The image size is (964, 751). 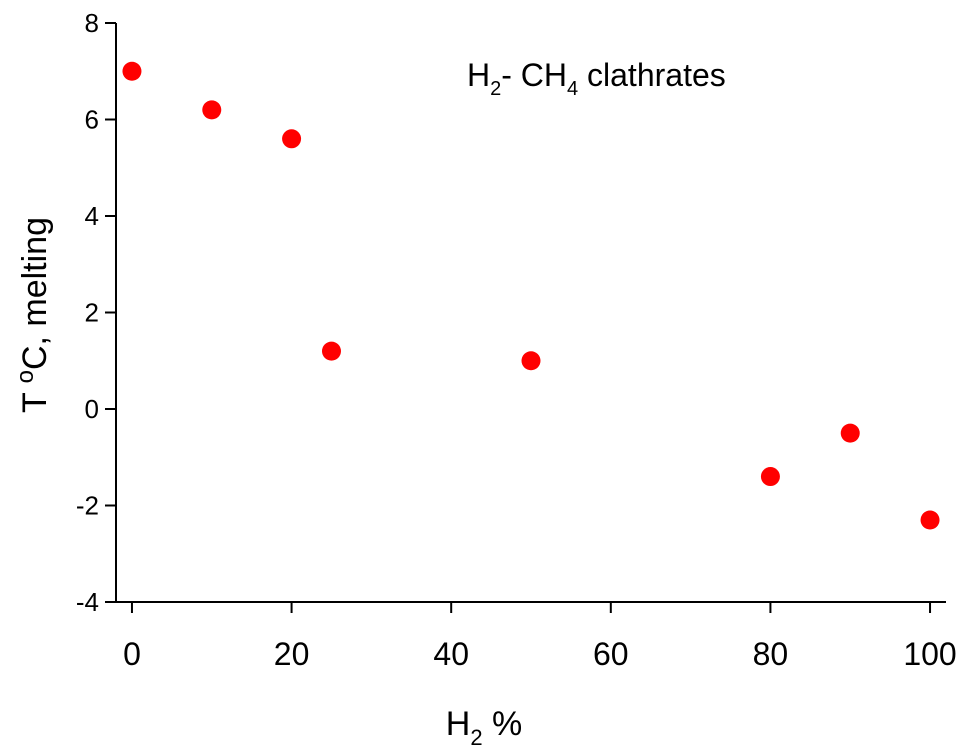 What do you see at coordinates (92, 120) in the screenshot?
I see `y-tick-label: 6` at bounding box center [92, 120].